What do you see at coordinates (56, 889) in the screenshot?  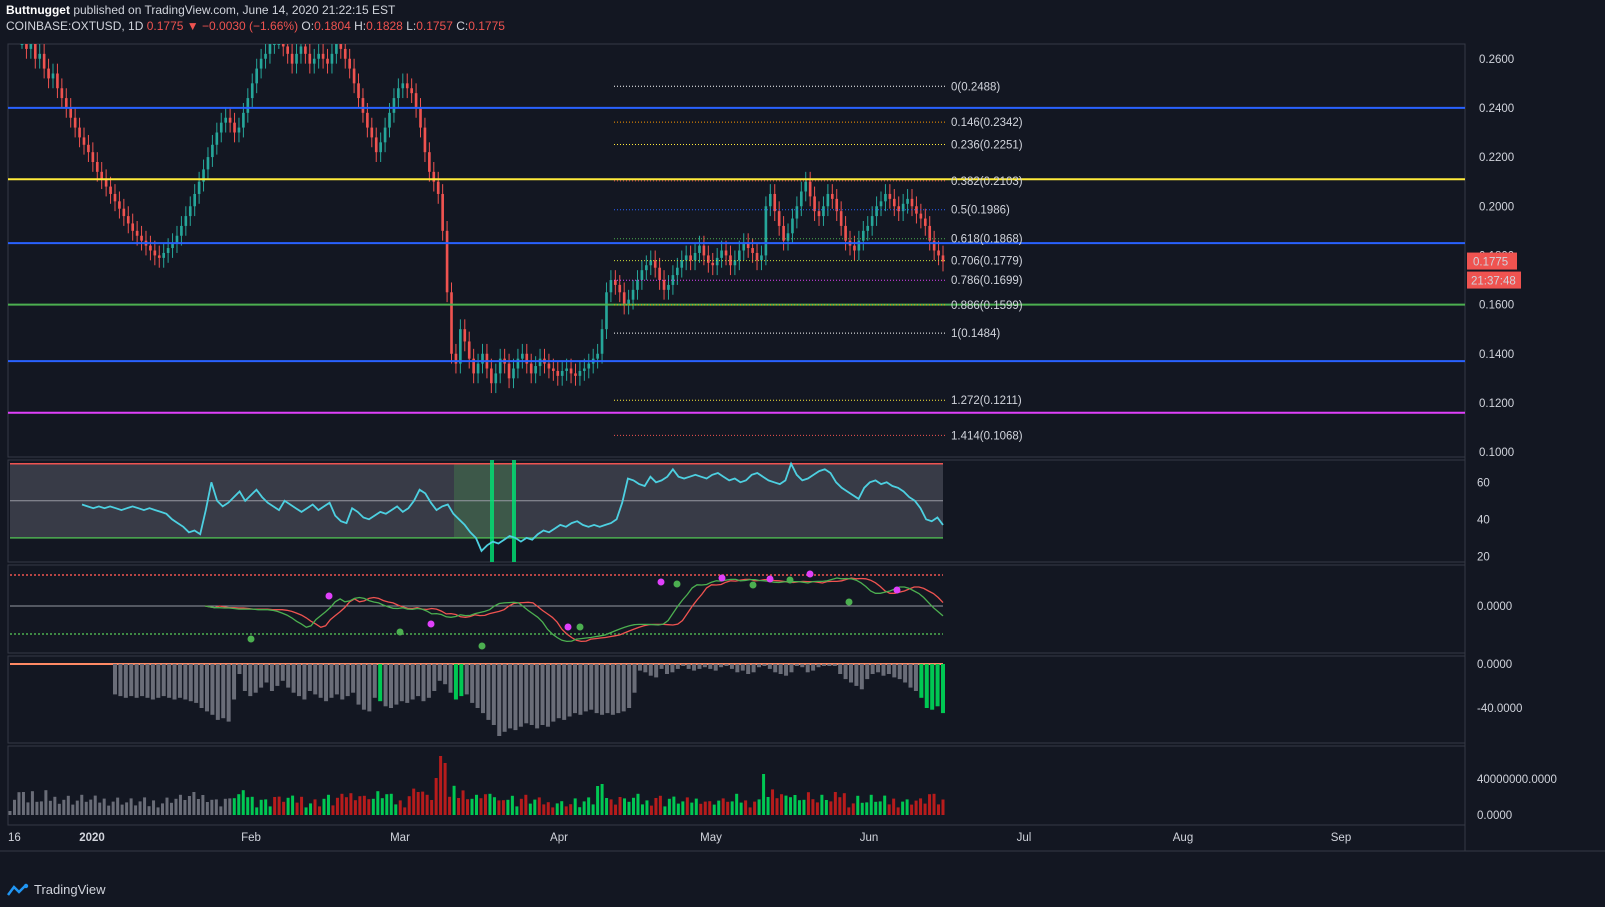 I see `brand-footer: TradingView` at bounding box center [56, 889].